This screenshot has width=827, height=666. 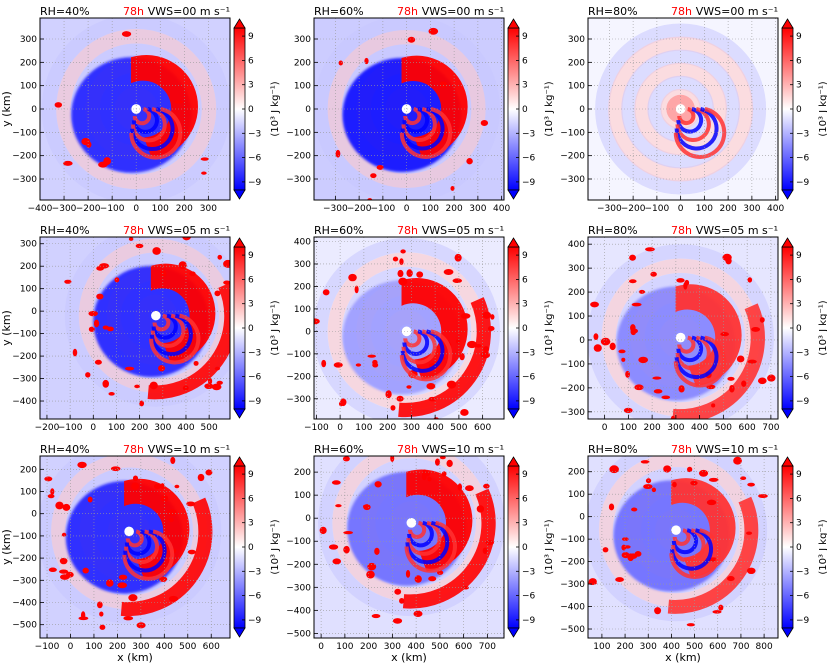 I want to click on x-tick-label: 400, so click(x=501, y=209).